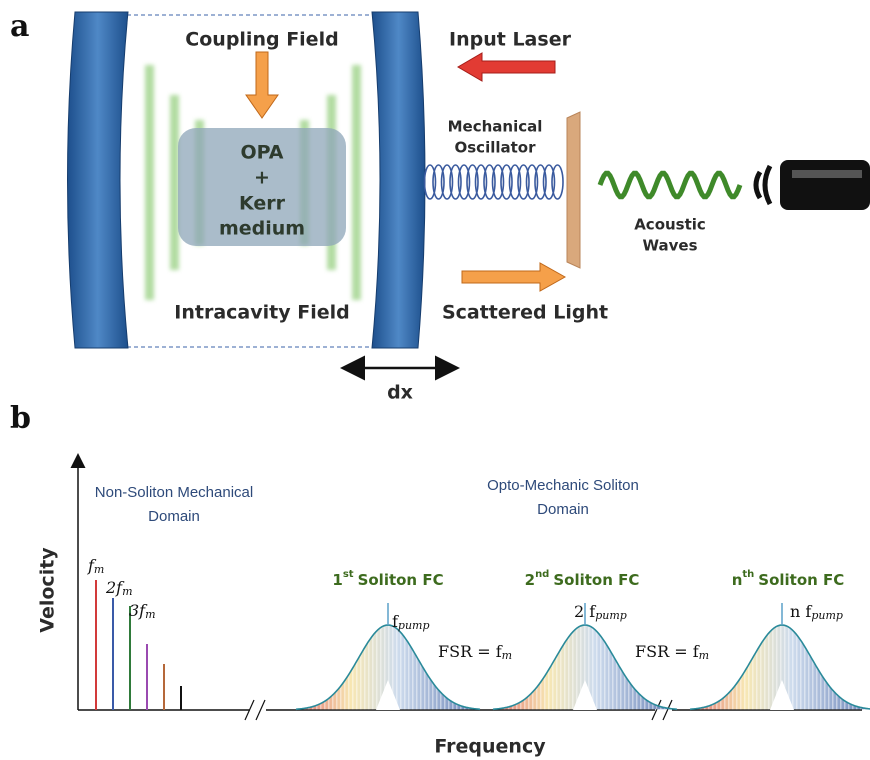 The image size is (870, 760). I want to click on spring, so click(493, 182).